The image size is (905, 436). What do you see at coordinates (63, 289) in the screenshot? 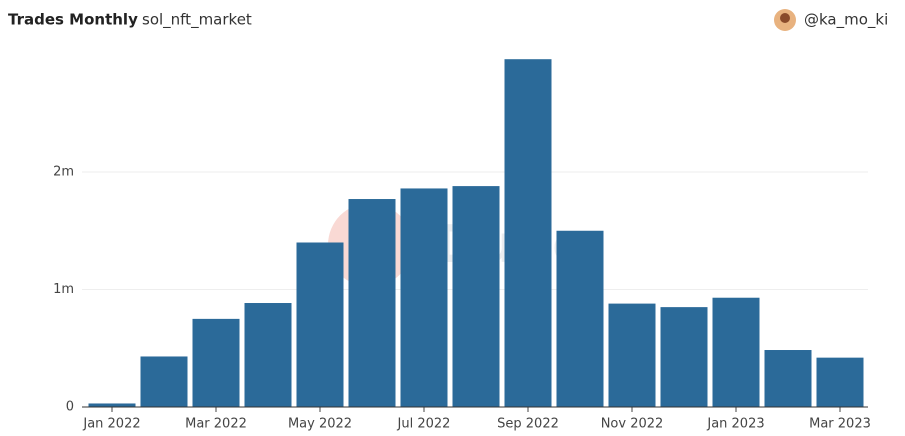
I see `y-tick-label: 1m` at bounding box center [63, 289].